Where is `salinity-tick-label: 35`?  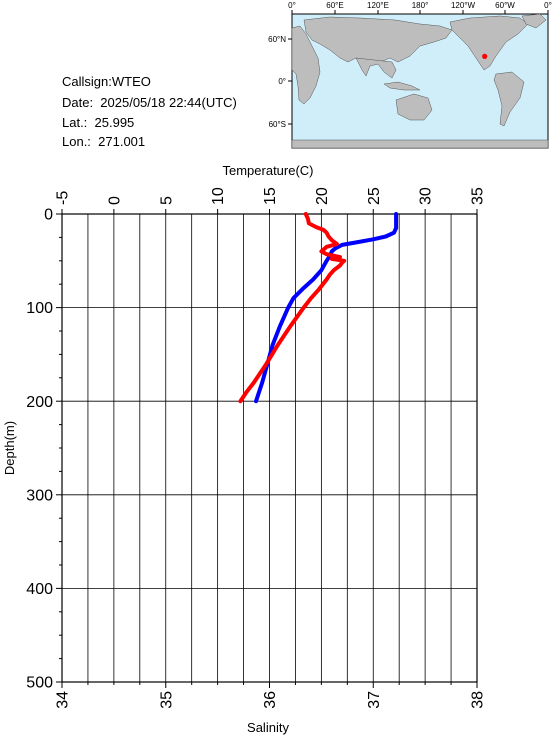
salinity-tick-label: 35 is located at coordinates (166, 700).